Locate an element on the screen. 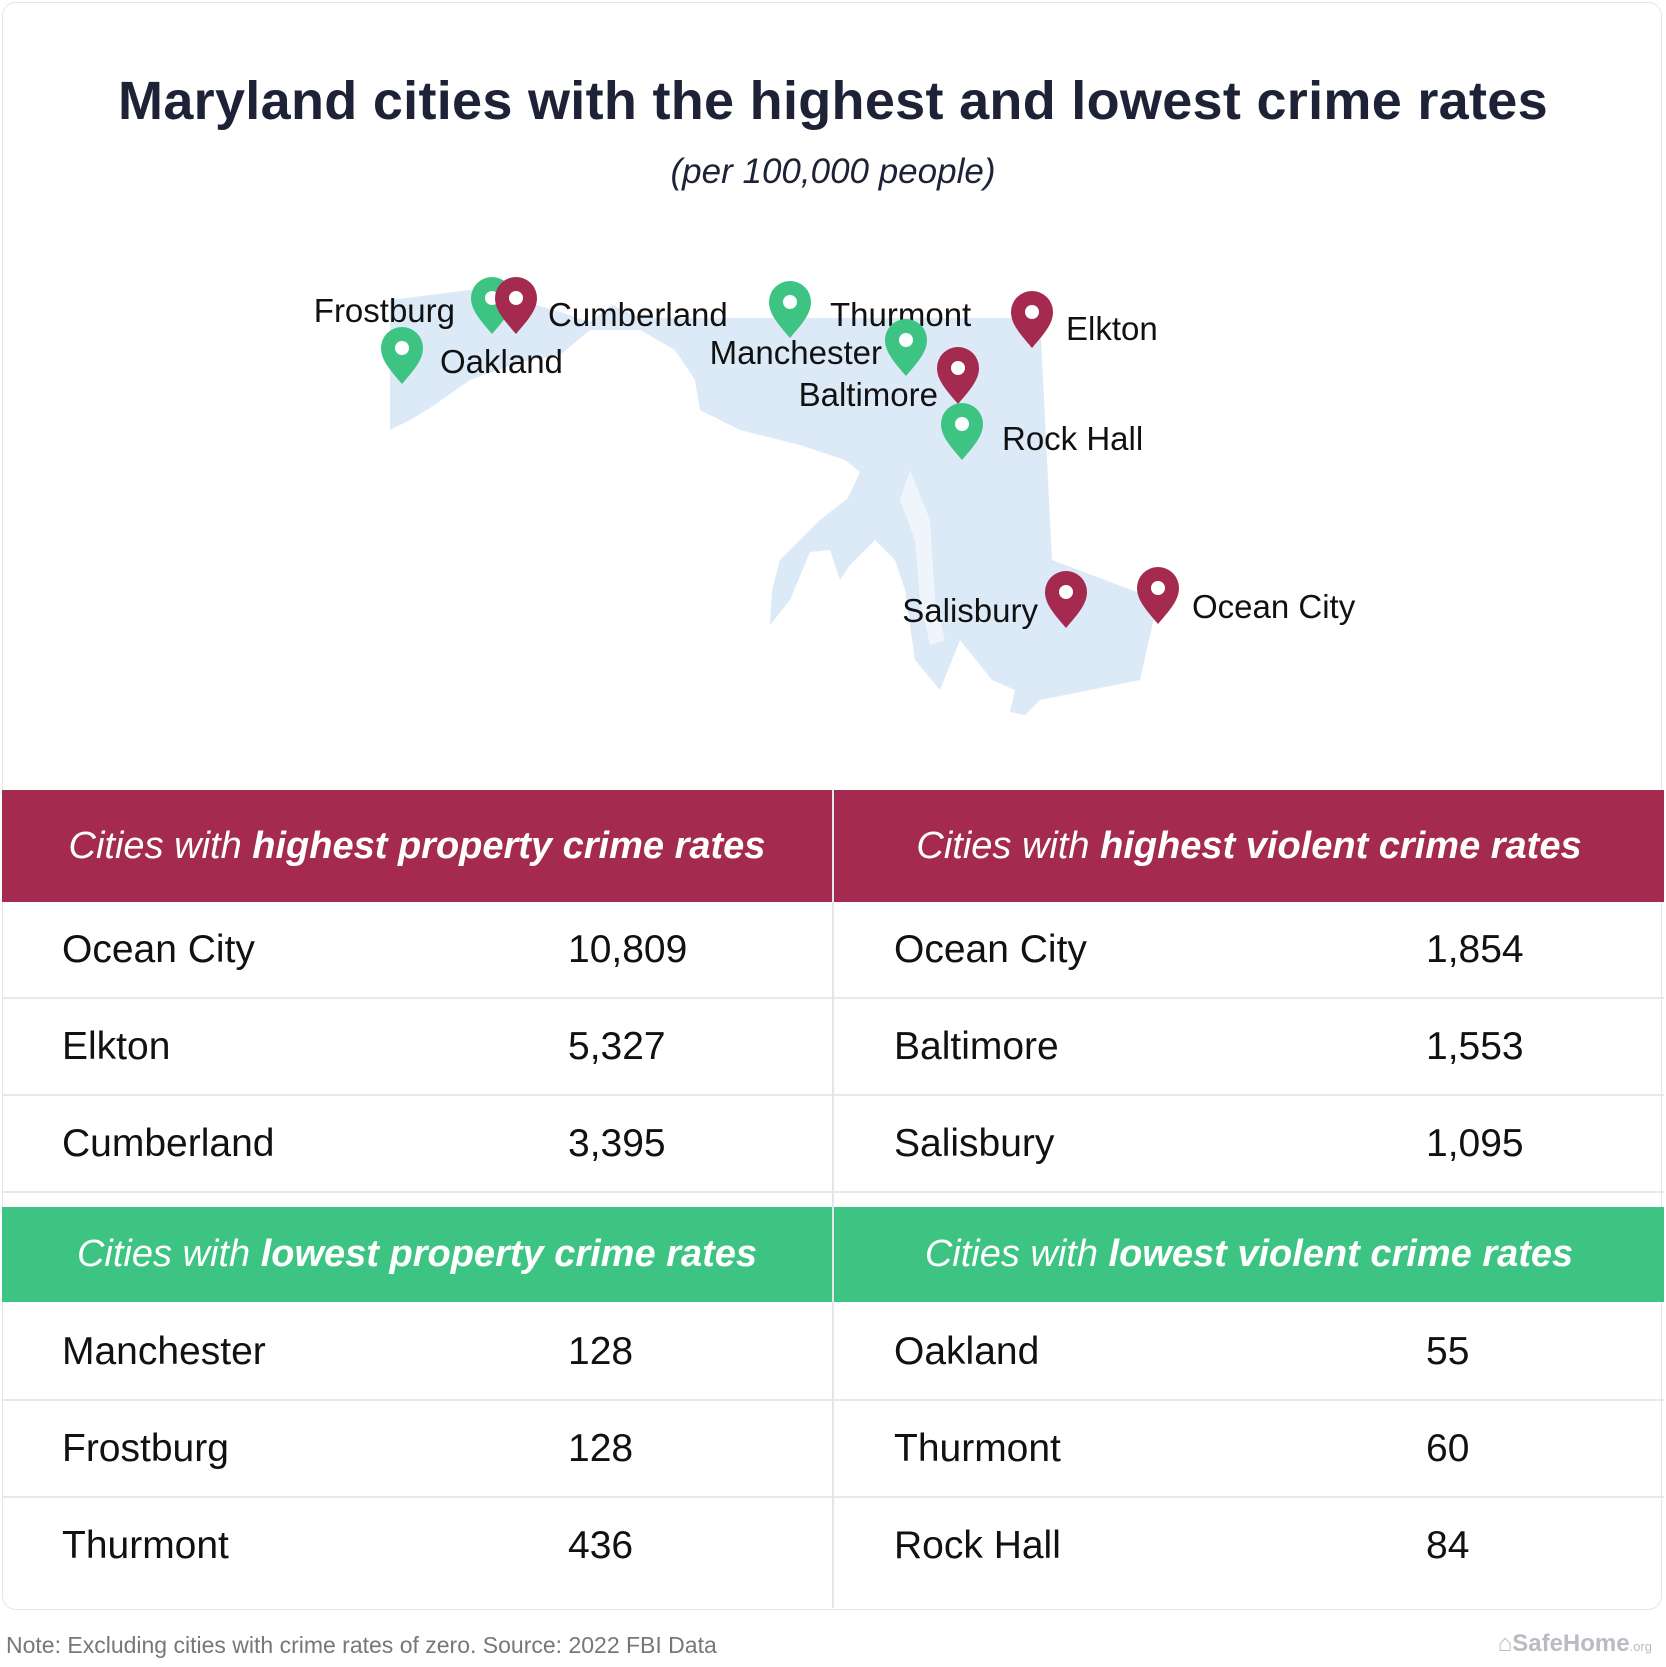 Image resolution: width=1666 pixels, height=1667 pixels. map-city-label: Frostburg is located at coordinates (384, 310).